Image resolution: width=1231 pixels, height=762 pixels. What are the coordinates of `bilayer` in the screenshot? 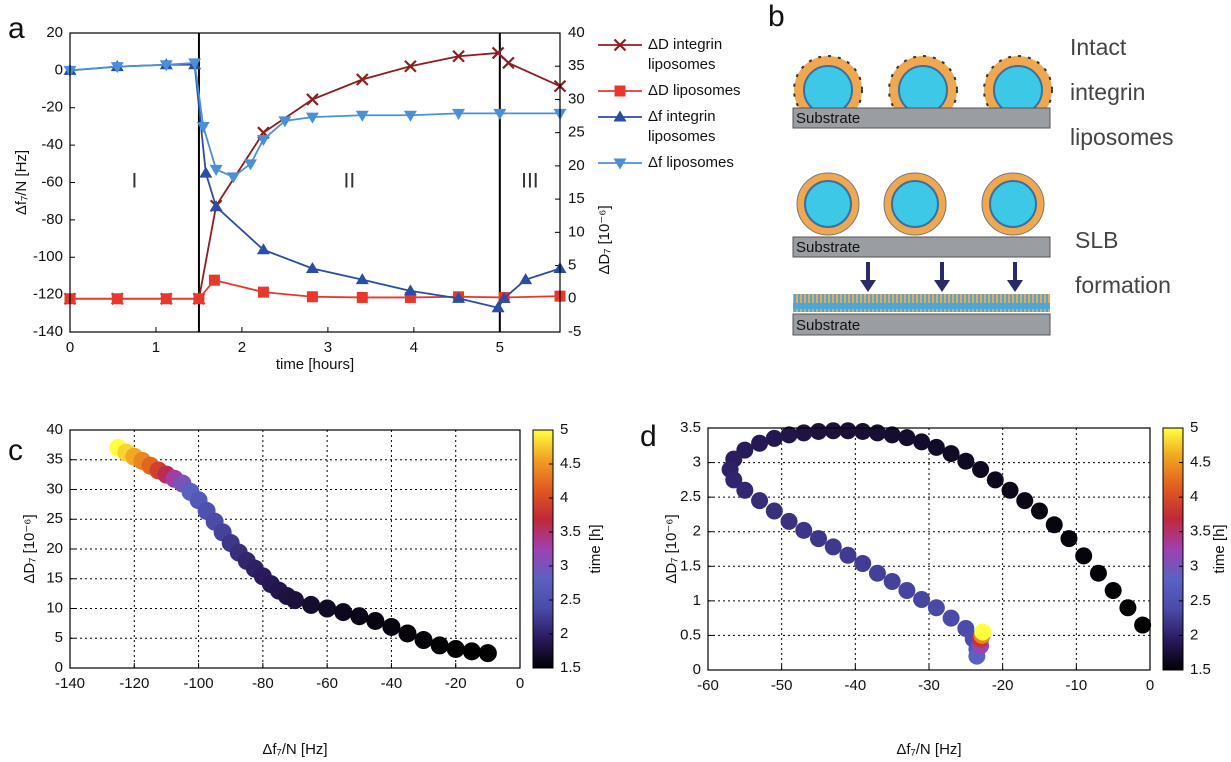 It's located at (921, 303).